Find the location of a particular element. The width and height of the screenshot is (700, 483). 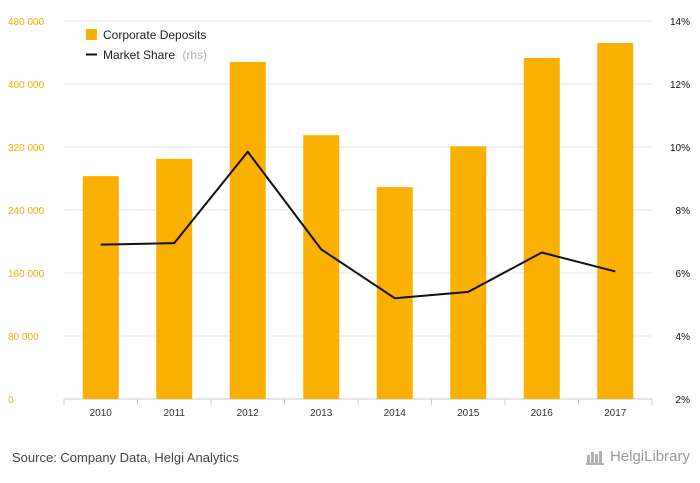

right-tick-label: 8% is located at coordinates (683, 211).